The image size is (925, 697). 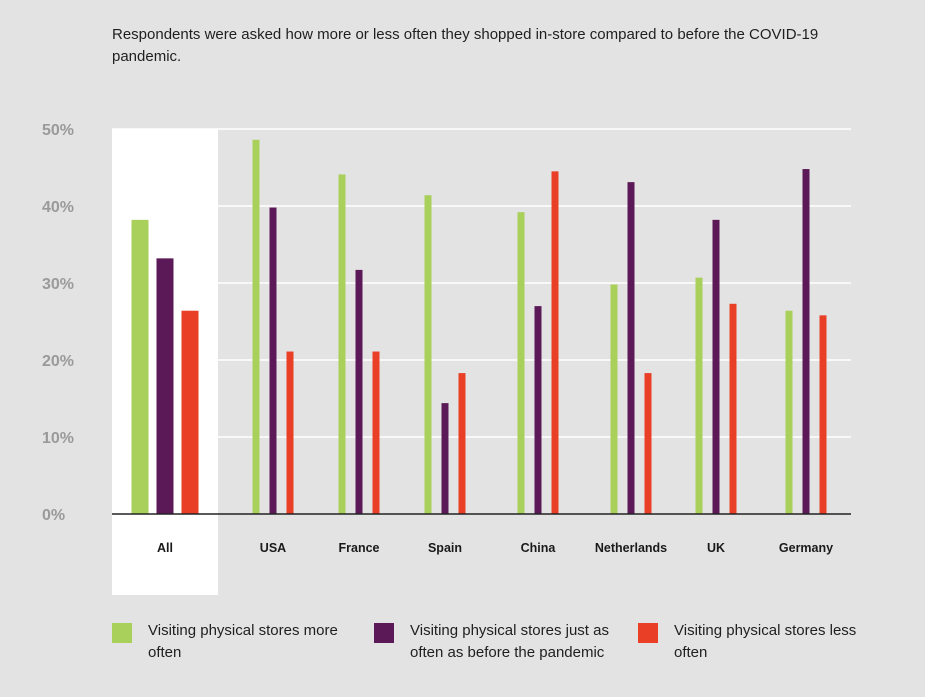 I want to click on y-tick-label: 50%, so click(x=58, y=130).